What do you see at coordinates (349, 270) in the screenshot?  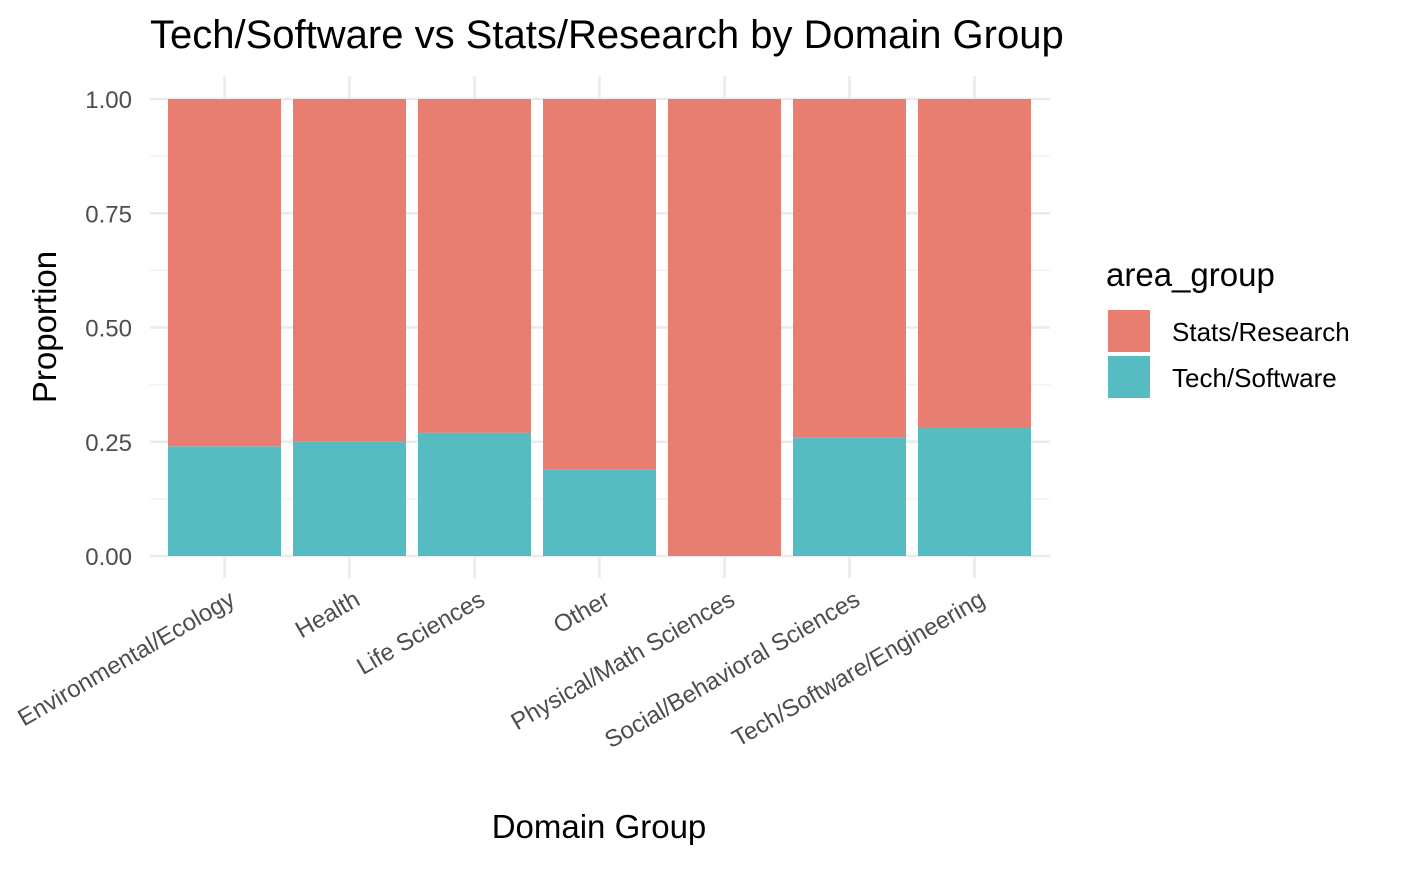 I see `bar-stats-research-health` at bounding box center [349, 270].